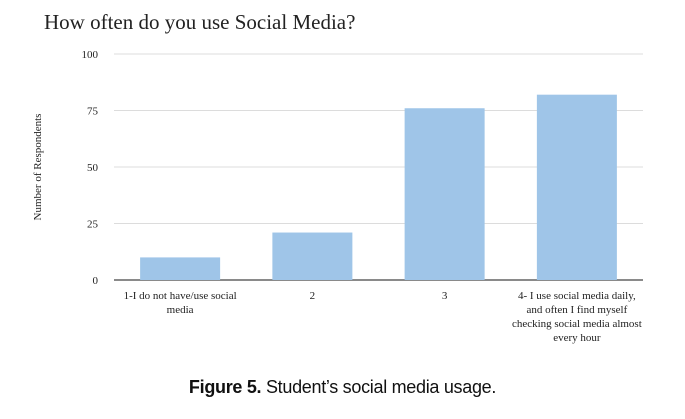 Image resolution: width=685 pixels, height=419 pixels. Describe the element at coordinates (381, 387) in the screenshot. I see `figure-caption-text: Student’s social media usage.` at that location.